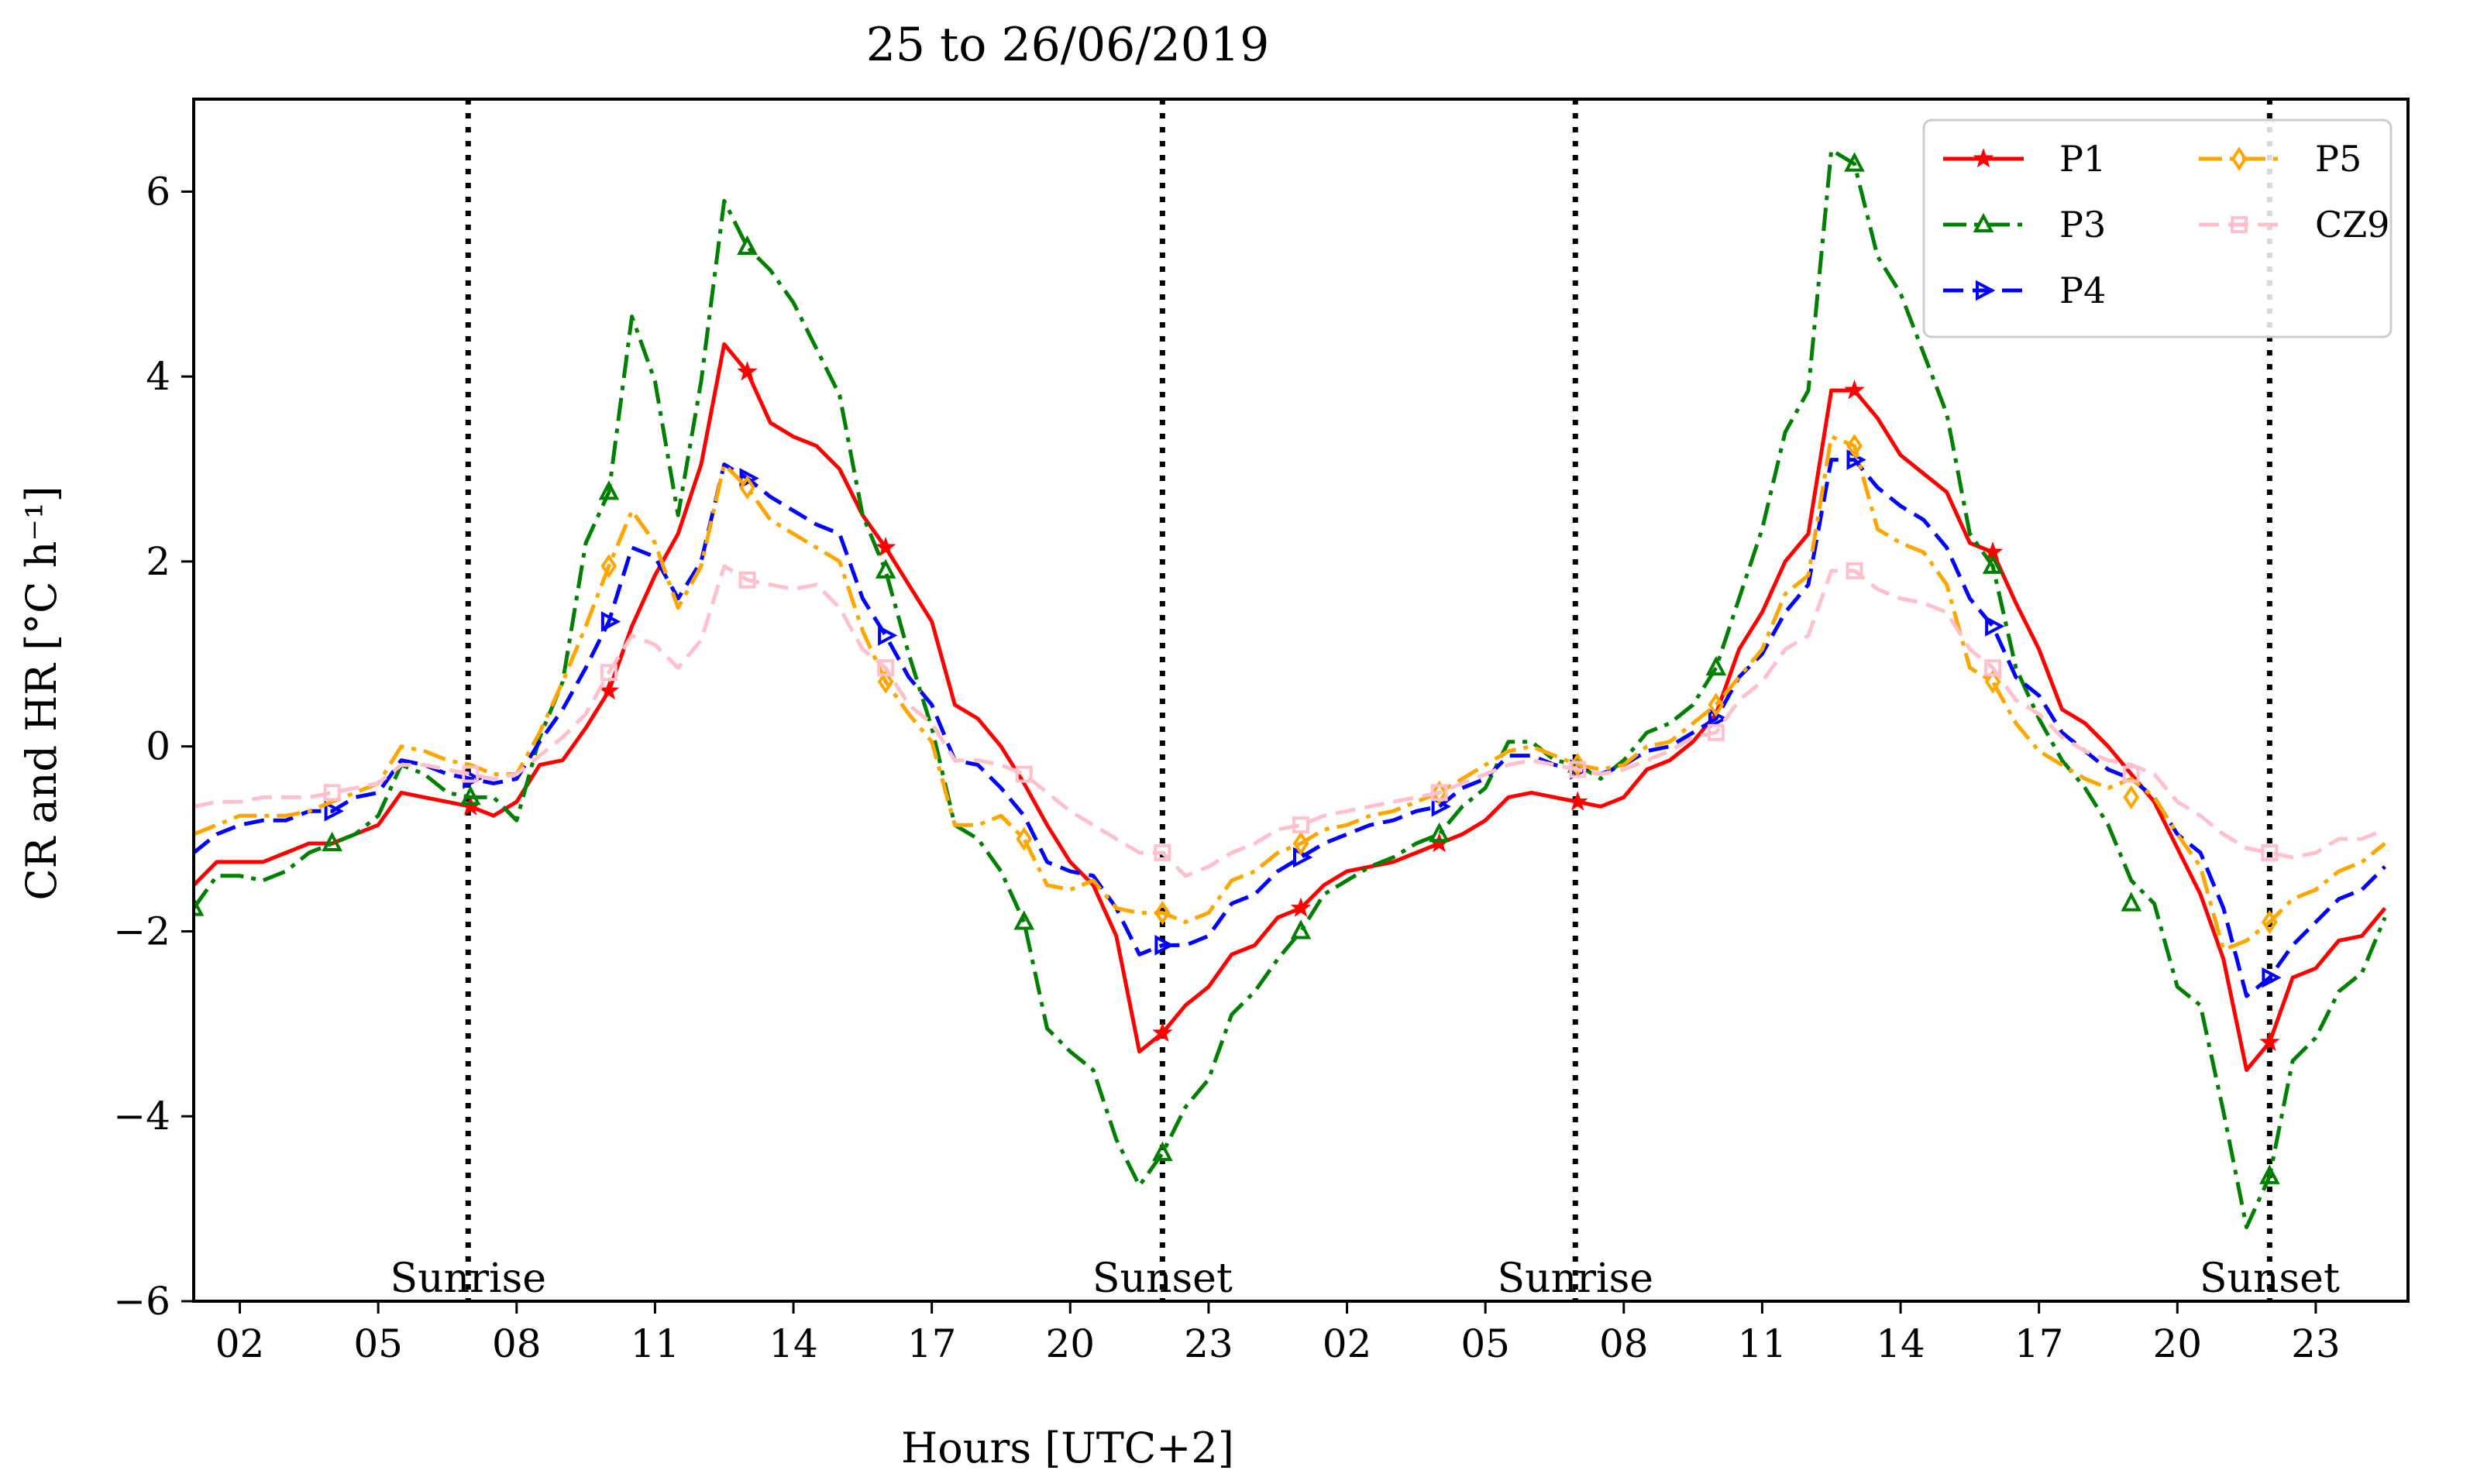  I want to click on legend-marker-p5, so click(2239, 158).